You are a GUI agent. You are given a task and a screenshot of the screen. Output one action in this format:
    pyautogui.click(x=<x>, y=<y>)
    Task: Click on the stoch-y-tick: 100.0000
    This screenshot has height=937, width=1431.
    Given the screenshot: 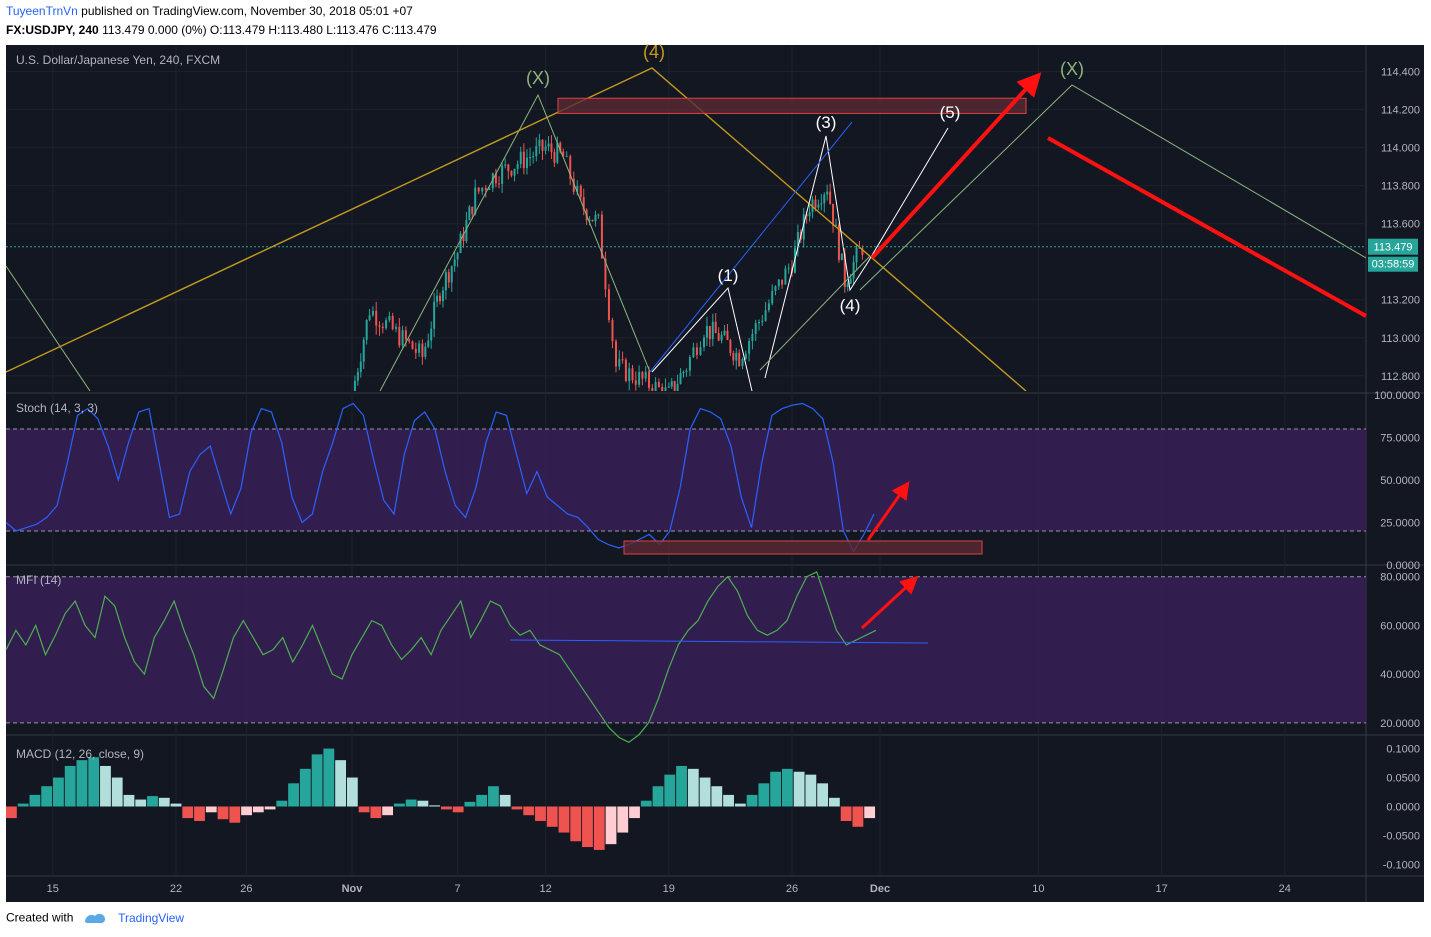 What is the action you would take?
    pyautogui.click(x=1397, y=396)
    